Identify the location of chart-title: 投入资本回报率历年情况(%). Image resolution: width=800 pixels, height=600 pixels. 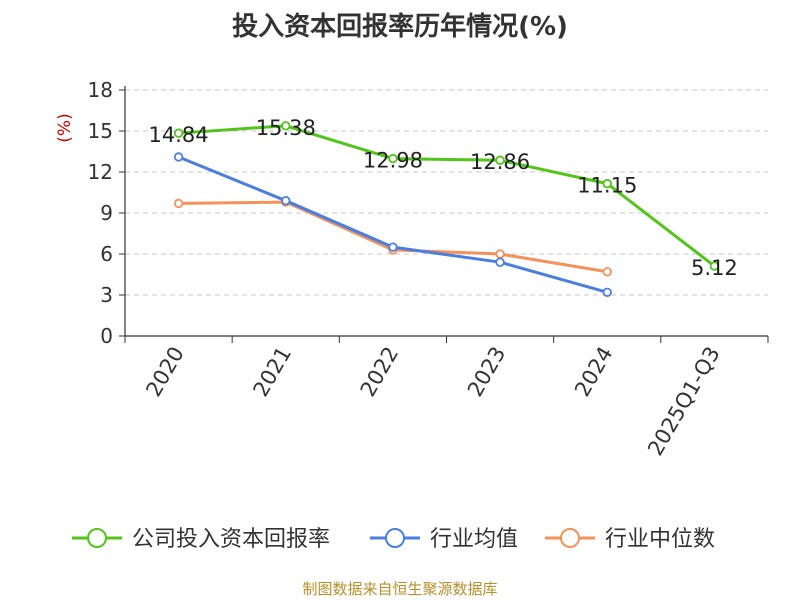
(400, 27).